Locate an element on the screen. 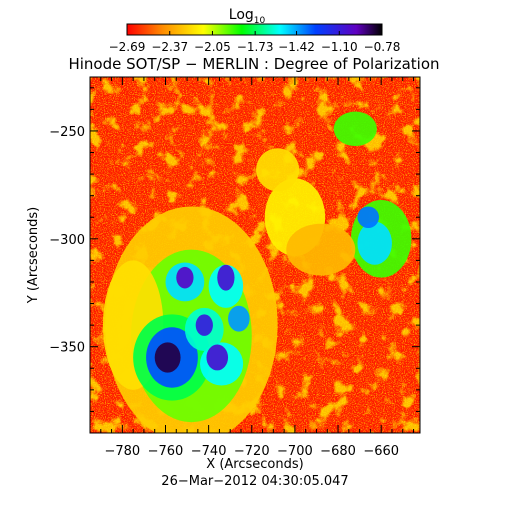 This screenshot has width=509, height=512. colorbar-tick-label: −2.05 is located at coordinates (212, 47).